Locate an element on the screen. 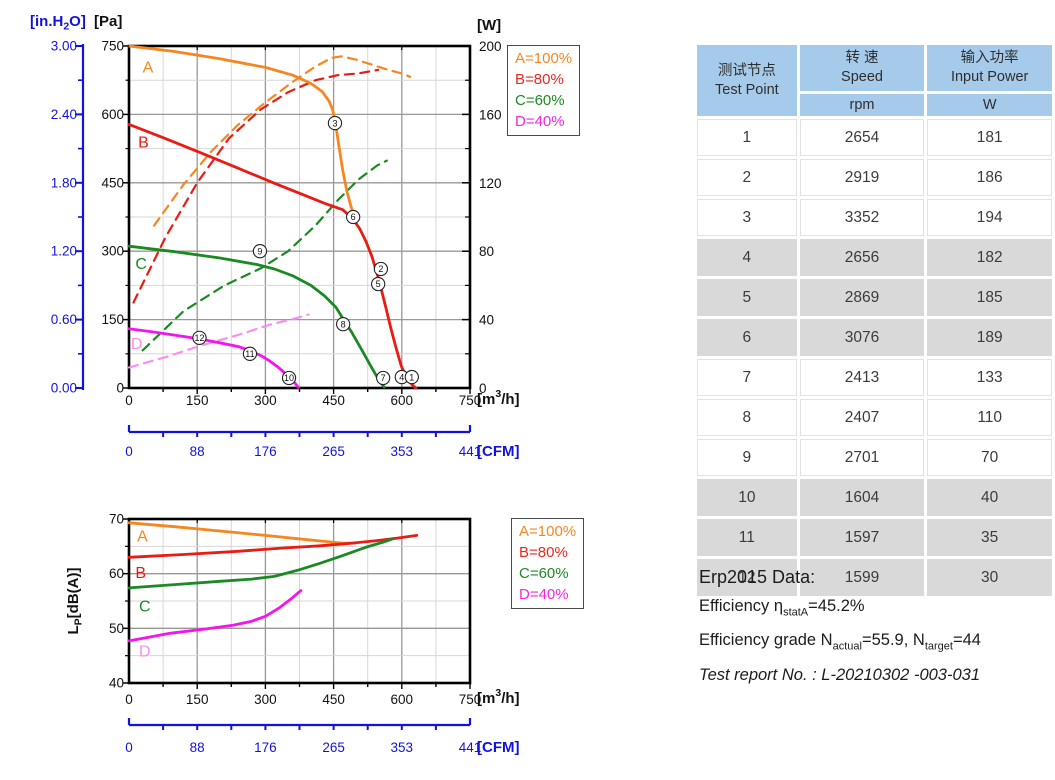  test-point-markers: 3 6 2 5 9 8 7 4 1 10 11 12 is located at coordinates (305, 250).